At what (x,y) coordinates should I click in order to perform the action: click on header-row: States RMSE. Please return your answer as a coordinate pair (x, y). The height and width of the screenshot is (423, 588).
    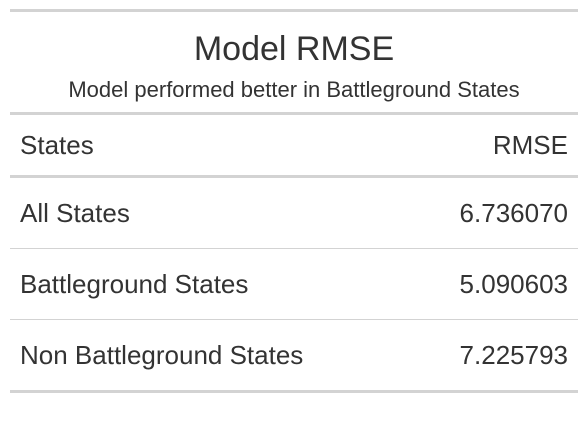
    Looking at the image, I should click on (294, 146).